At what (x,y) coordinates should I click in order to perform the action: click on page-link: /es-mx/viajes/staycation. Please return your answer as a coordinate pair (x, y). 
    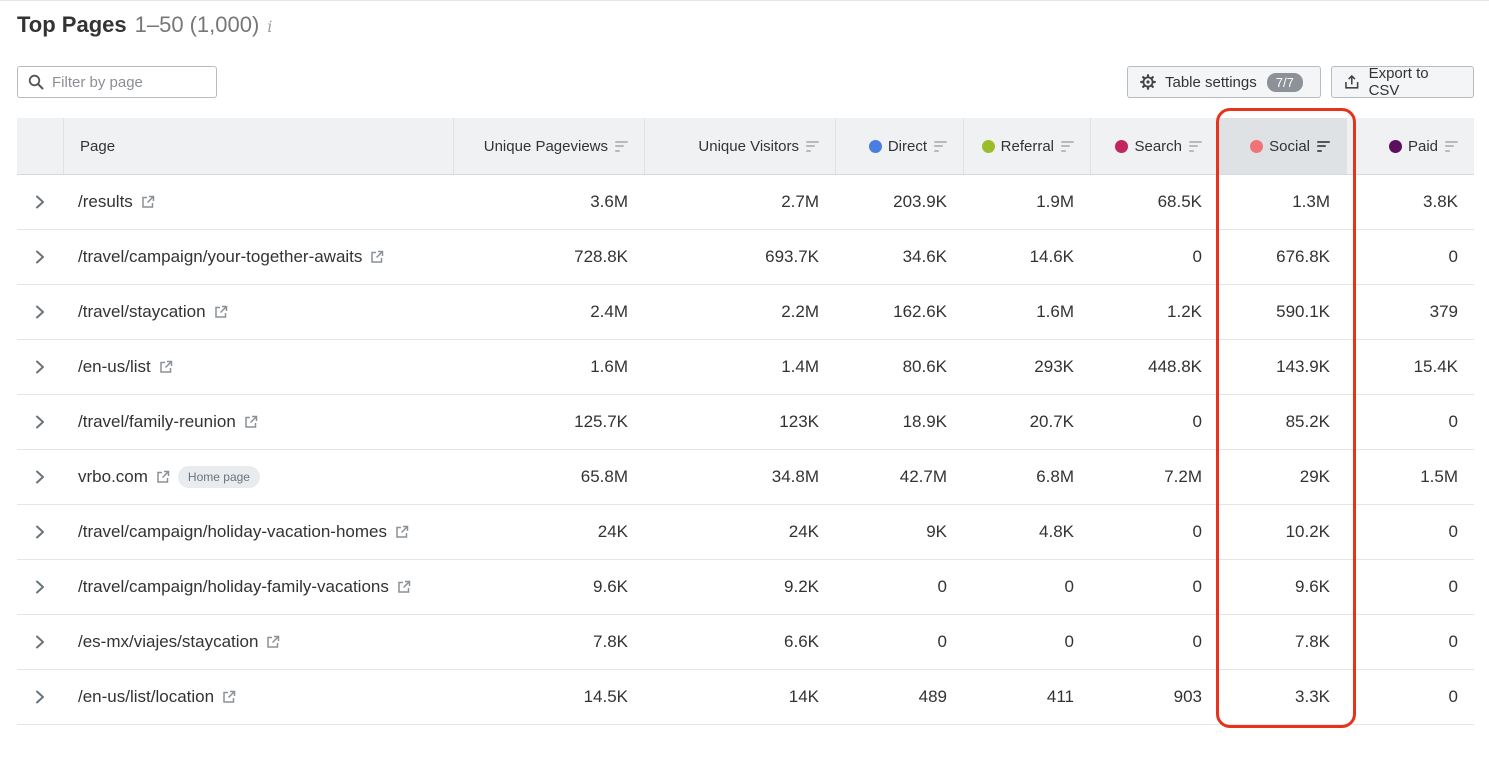
    Looking at the image, I should click on (168, 641).